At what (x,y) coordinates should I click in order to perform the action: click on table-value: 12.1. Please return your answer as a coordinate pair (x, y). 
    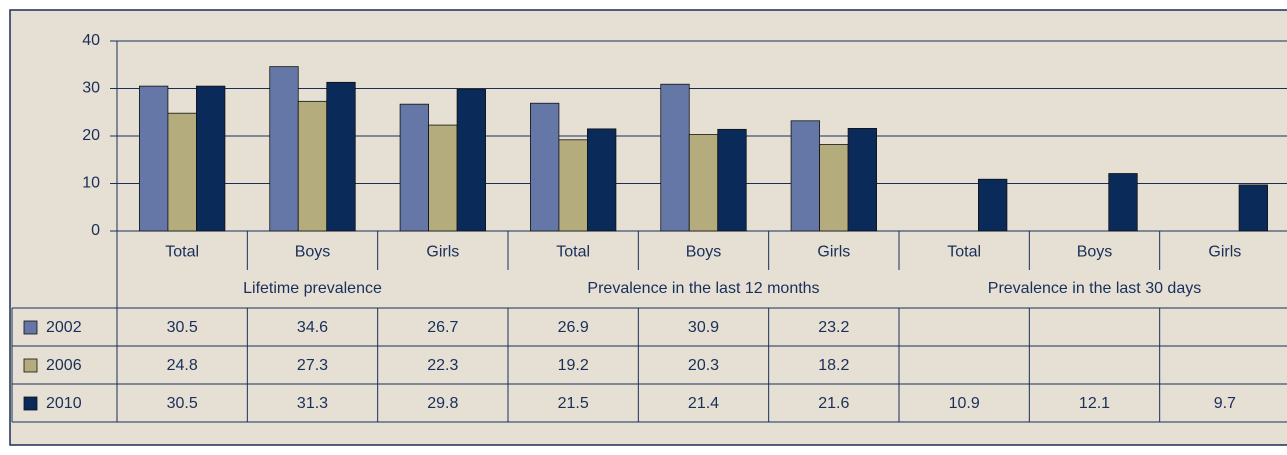
    Looking at the image, I should click on (1094, 403).